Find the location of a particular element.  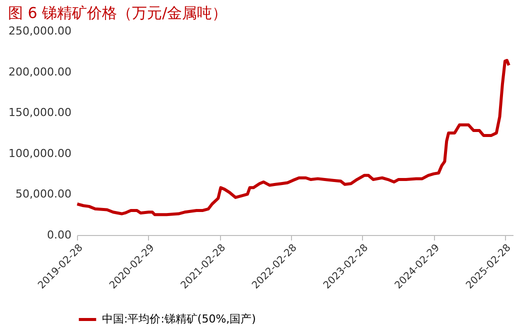

y-tick-label: 200,000.00 is located at coordinates (40, 71).